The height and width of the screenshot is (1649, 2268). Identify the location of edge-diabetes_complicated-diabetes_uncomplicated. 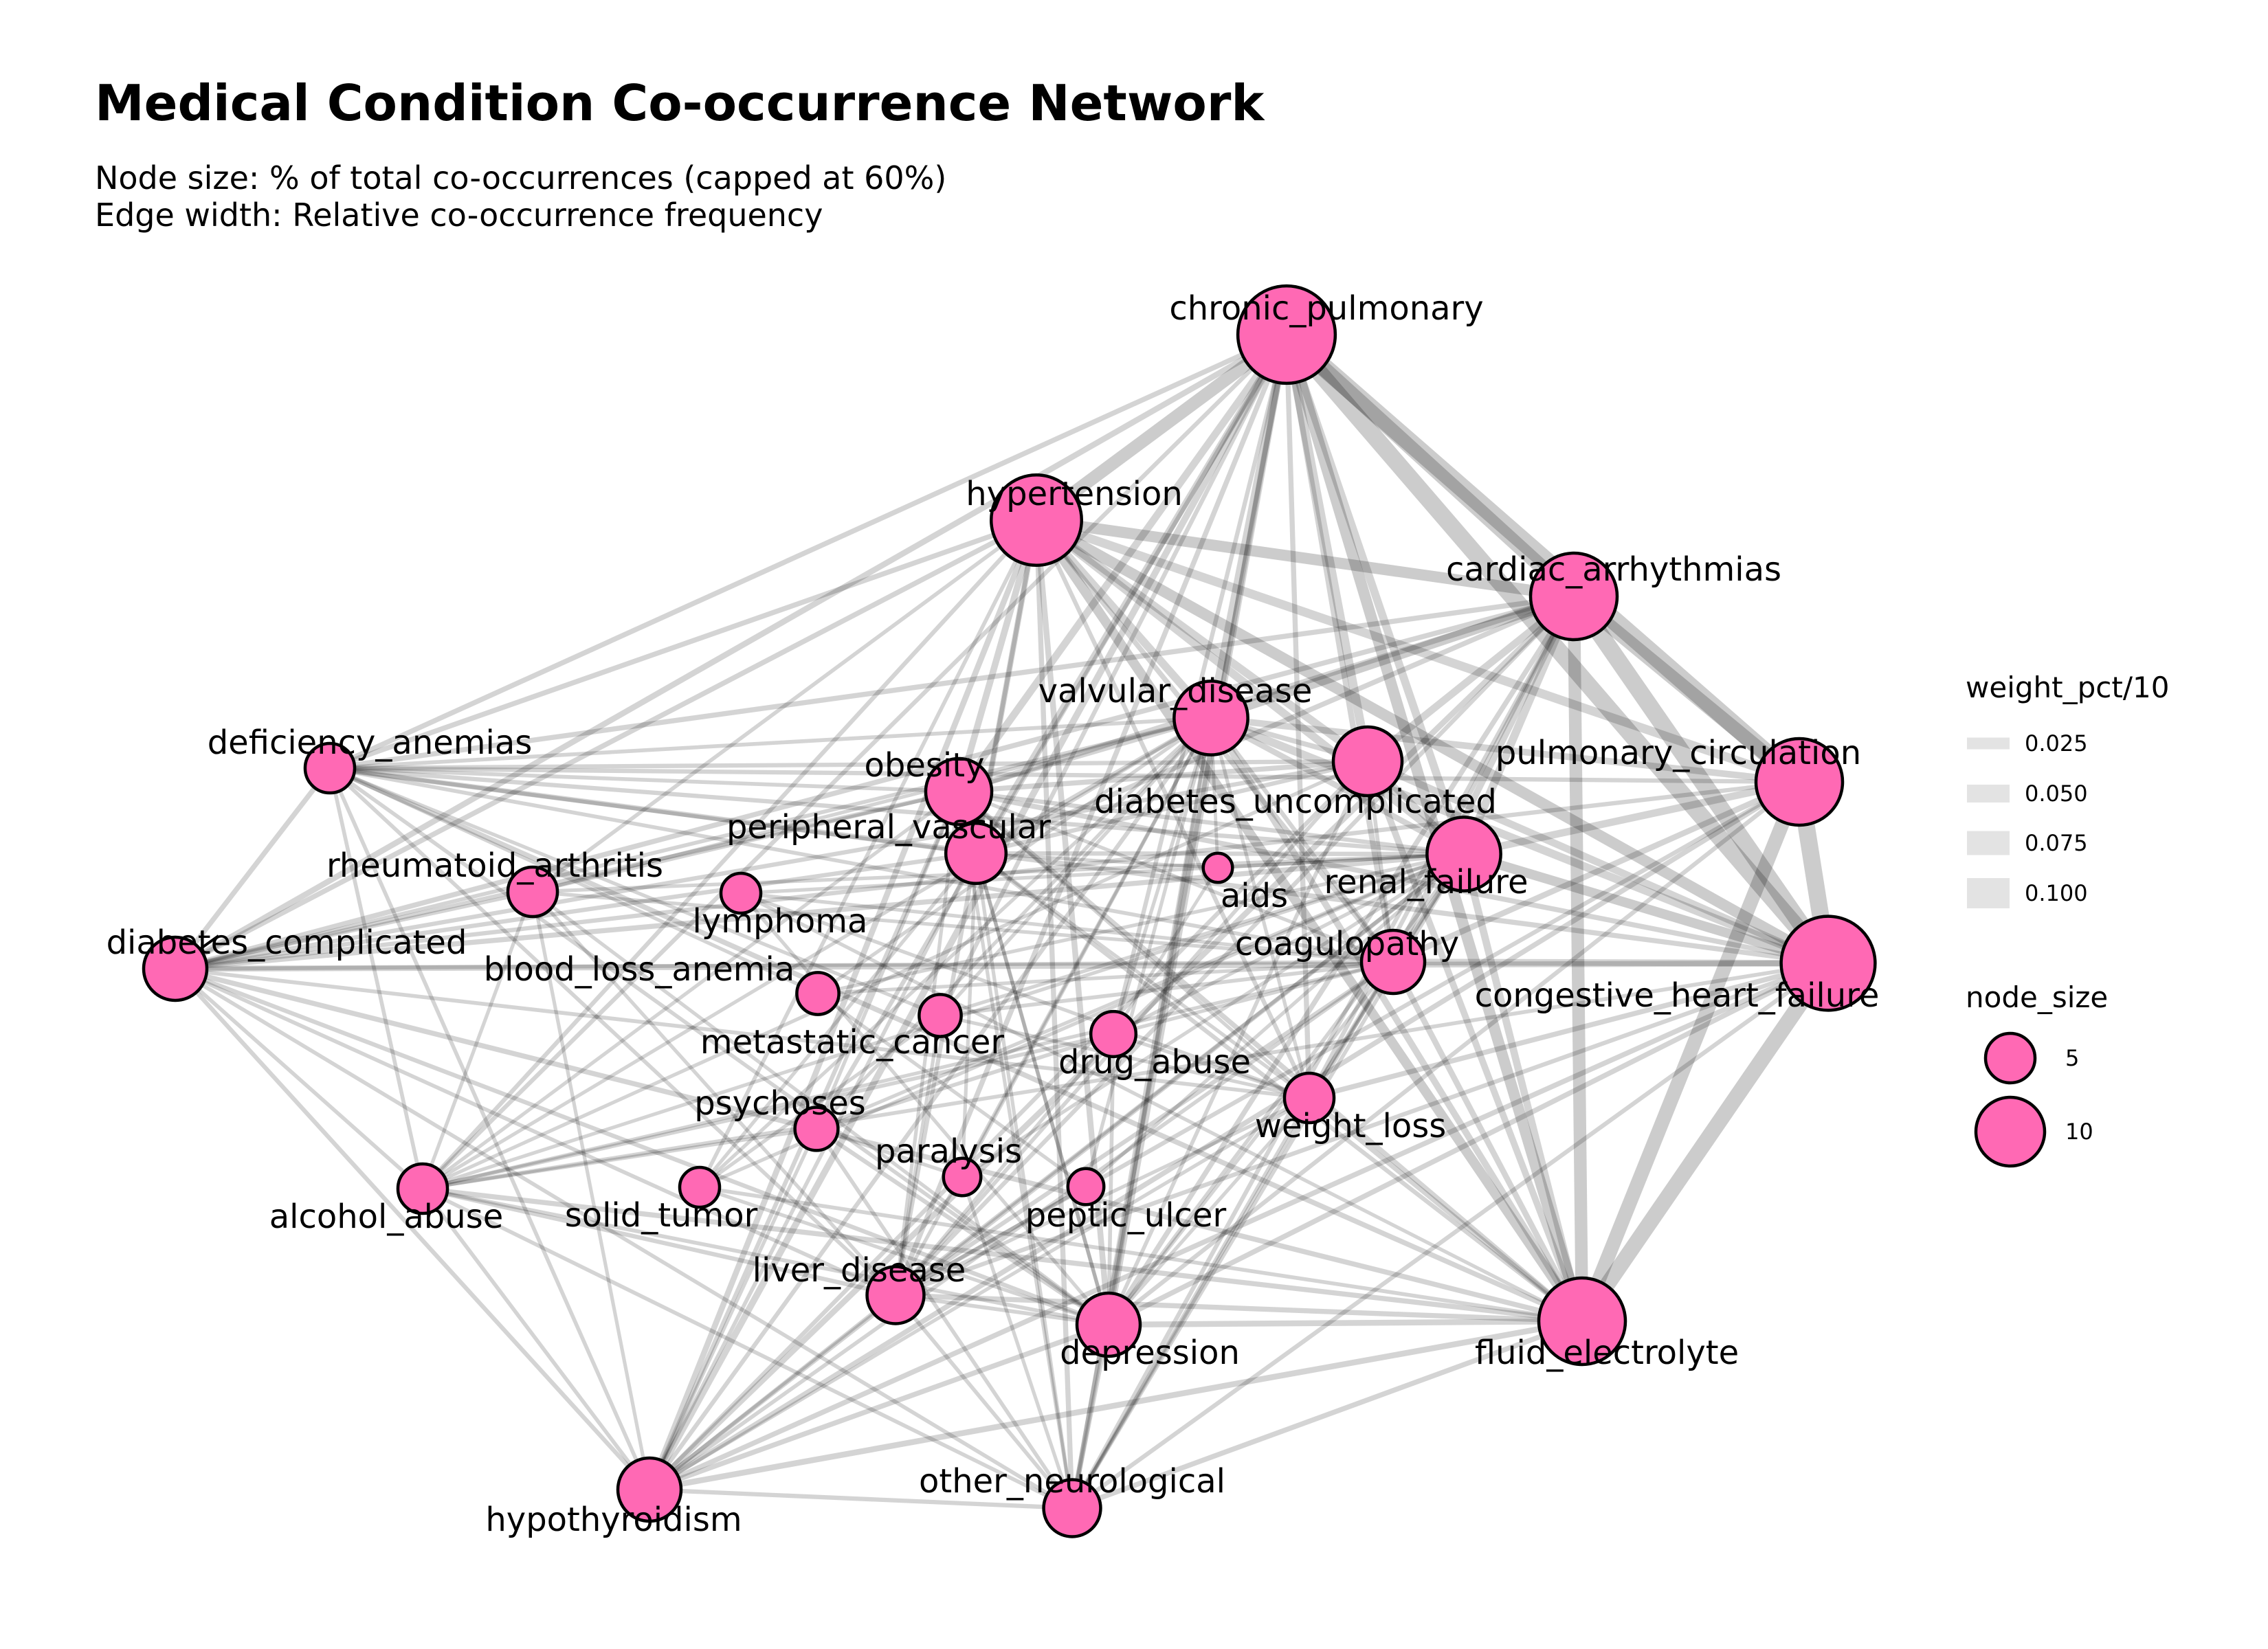
(772, 865).